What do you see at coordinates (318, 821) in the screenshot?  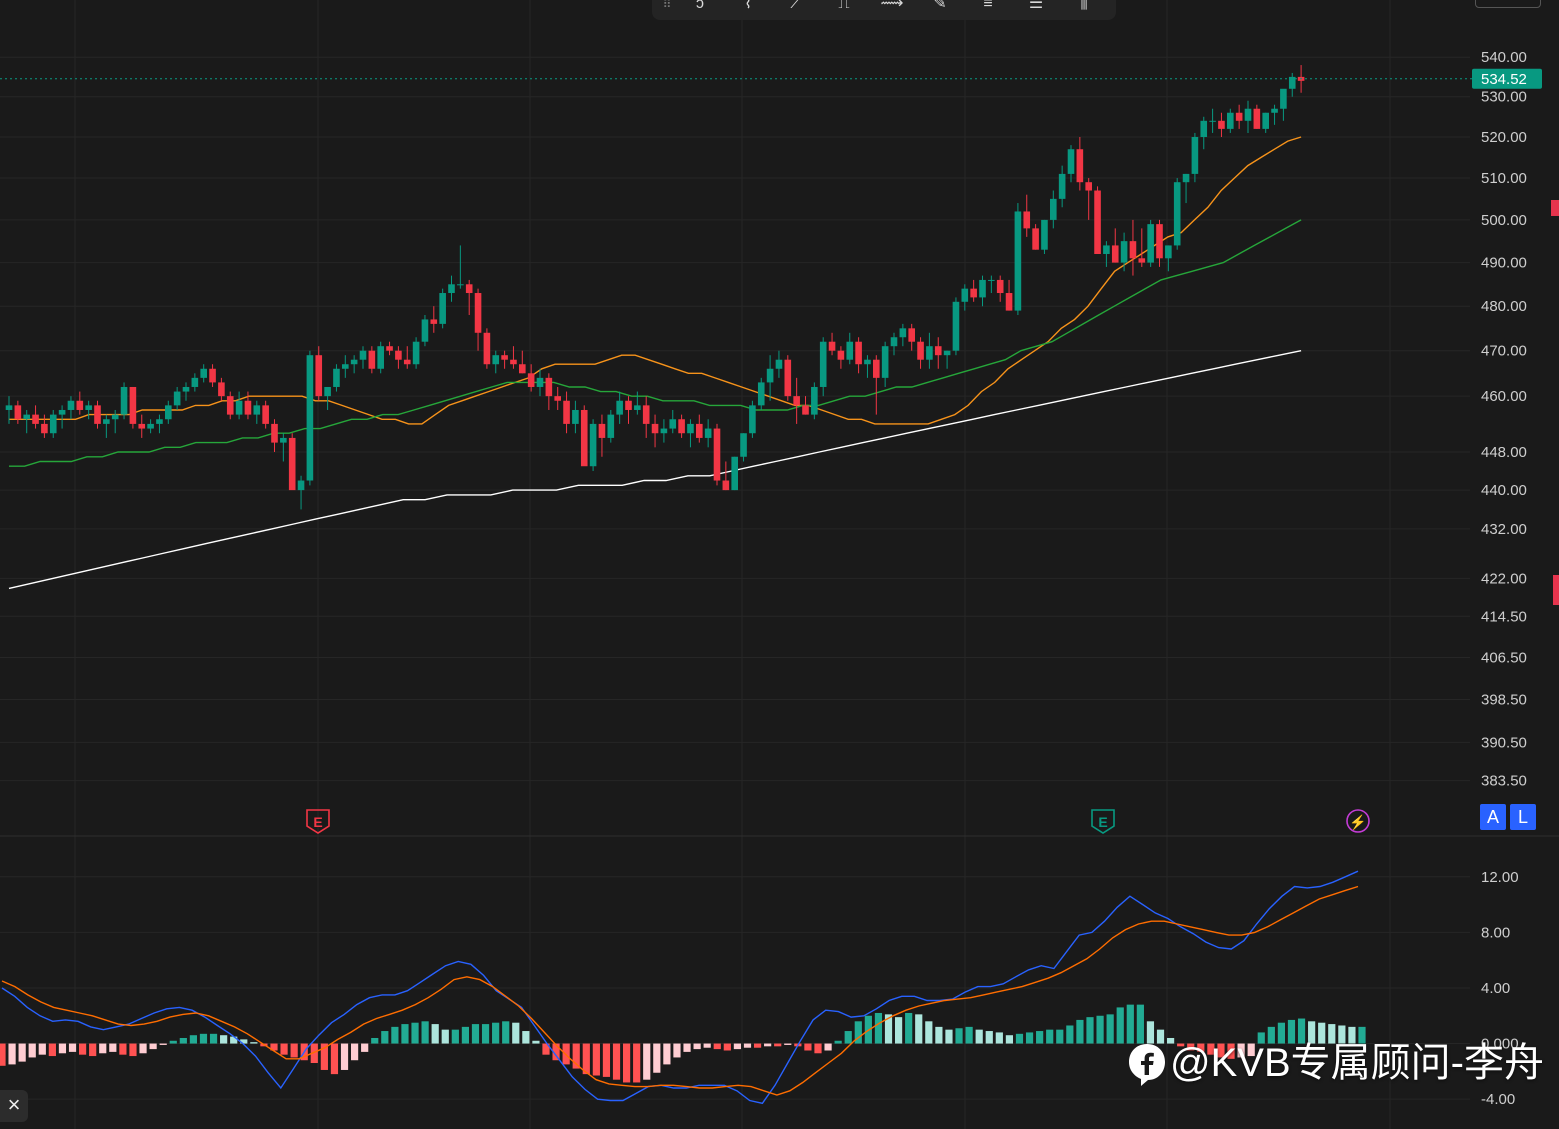 I see `event-marker-earnings-past: E` at bounding box center [318, 821].